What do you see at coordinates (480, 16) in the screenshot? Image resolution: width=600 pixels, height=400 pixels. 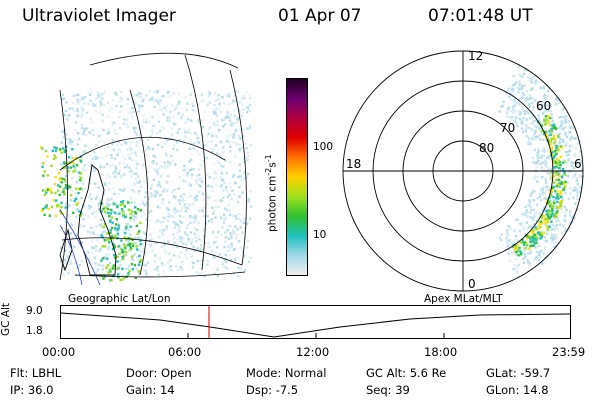 I see `time-label: 07:01:48 UT` at bounding box center [480, 16].